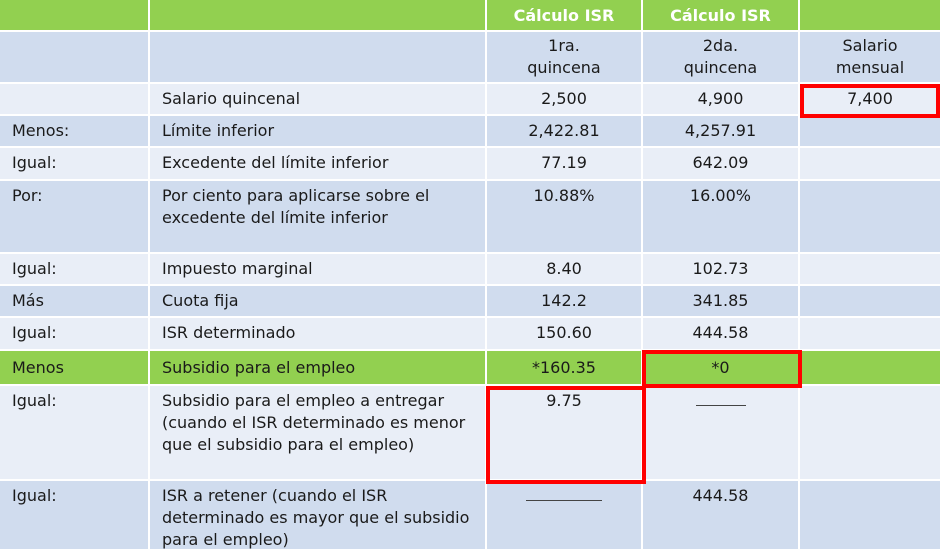 Image resolution: width=940 pixels, height=549 pixels. What do you see at coordinates (318, 164) in the screenshot?
I see `row-concept: Excedente del límite inferior` at bounding box center [318, 164].